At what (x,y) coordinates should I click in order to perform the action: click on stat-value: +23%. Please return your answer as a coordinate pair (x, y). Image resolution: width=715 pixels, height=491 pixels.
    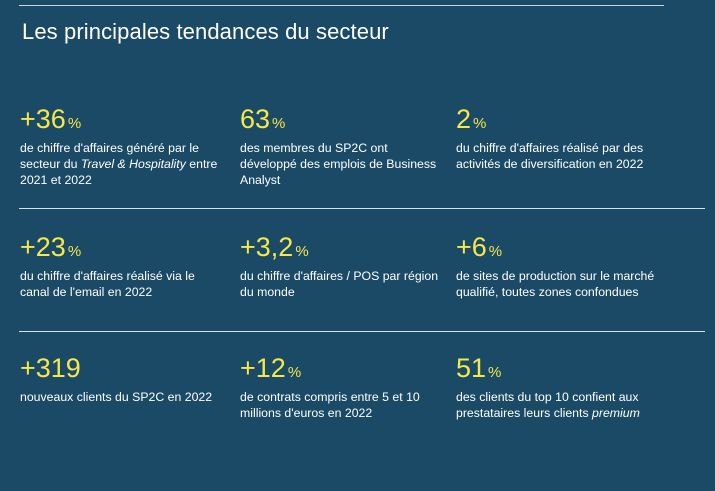
    Looking at the image, I should click on (51, 247).